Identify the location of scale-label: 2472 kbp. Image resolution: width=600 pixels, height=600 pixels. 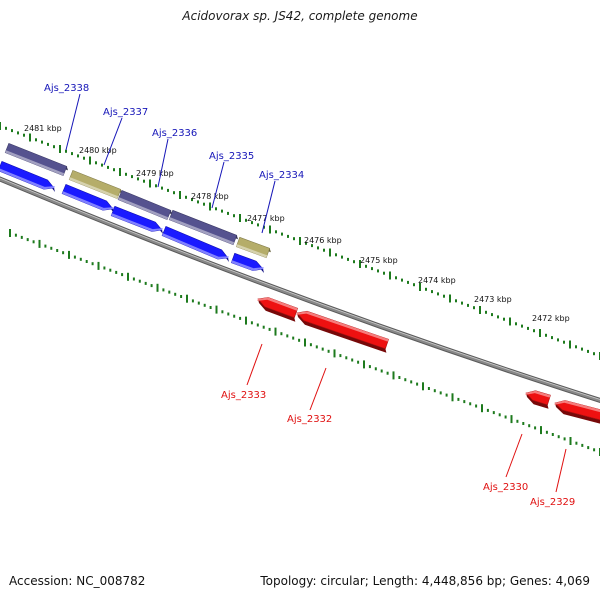
(551, 318).